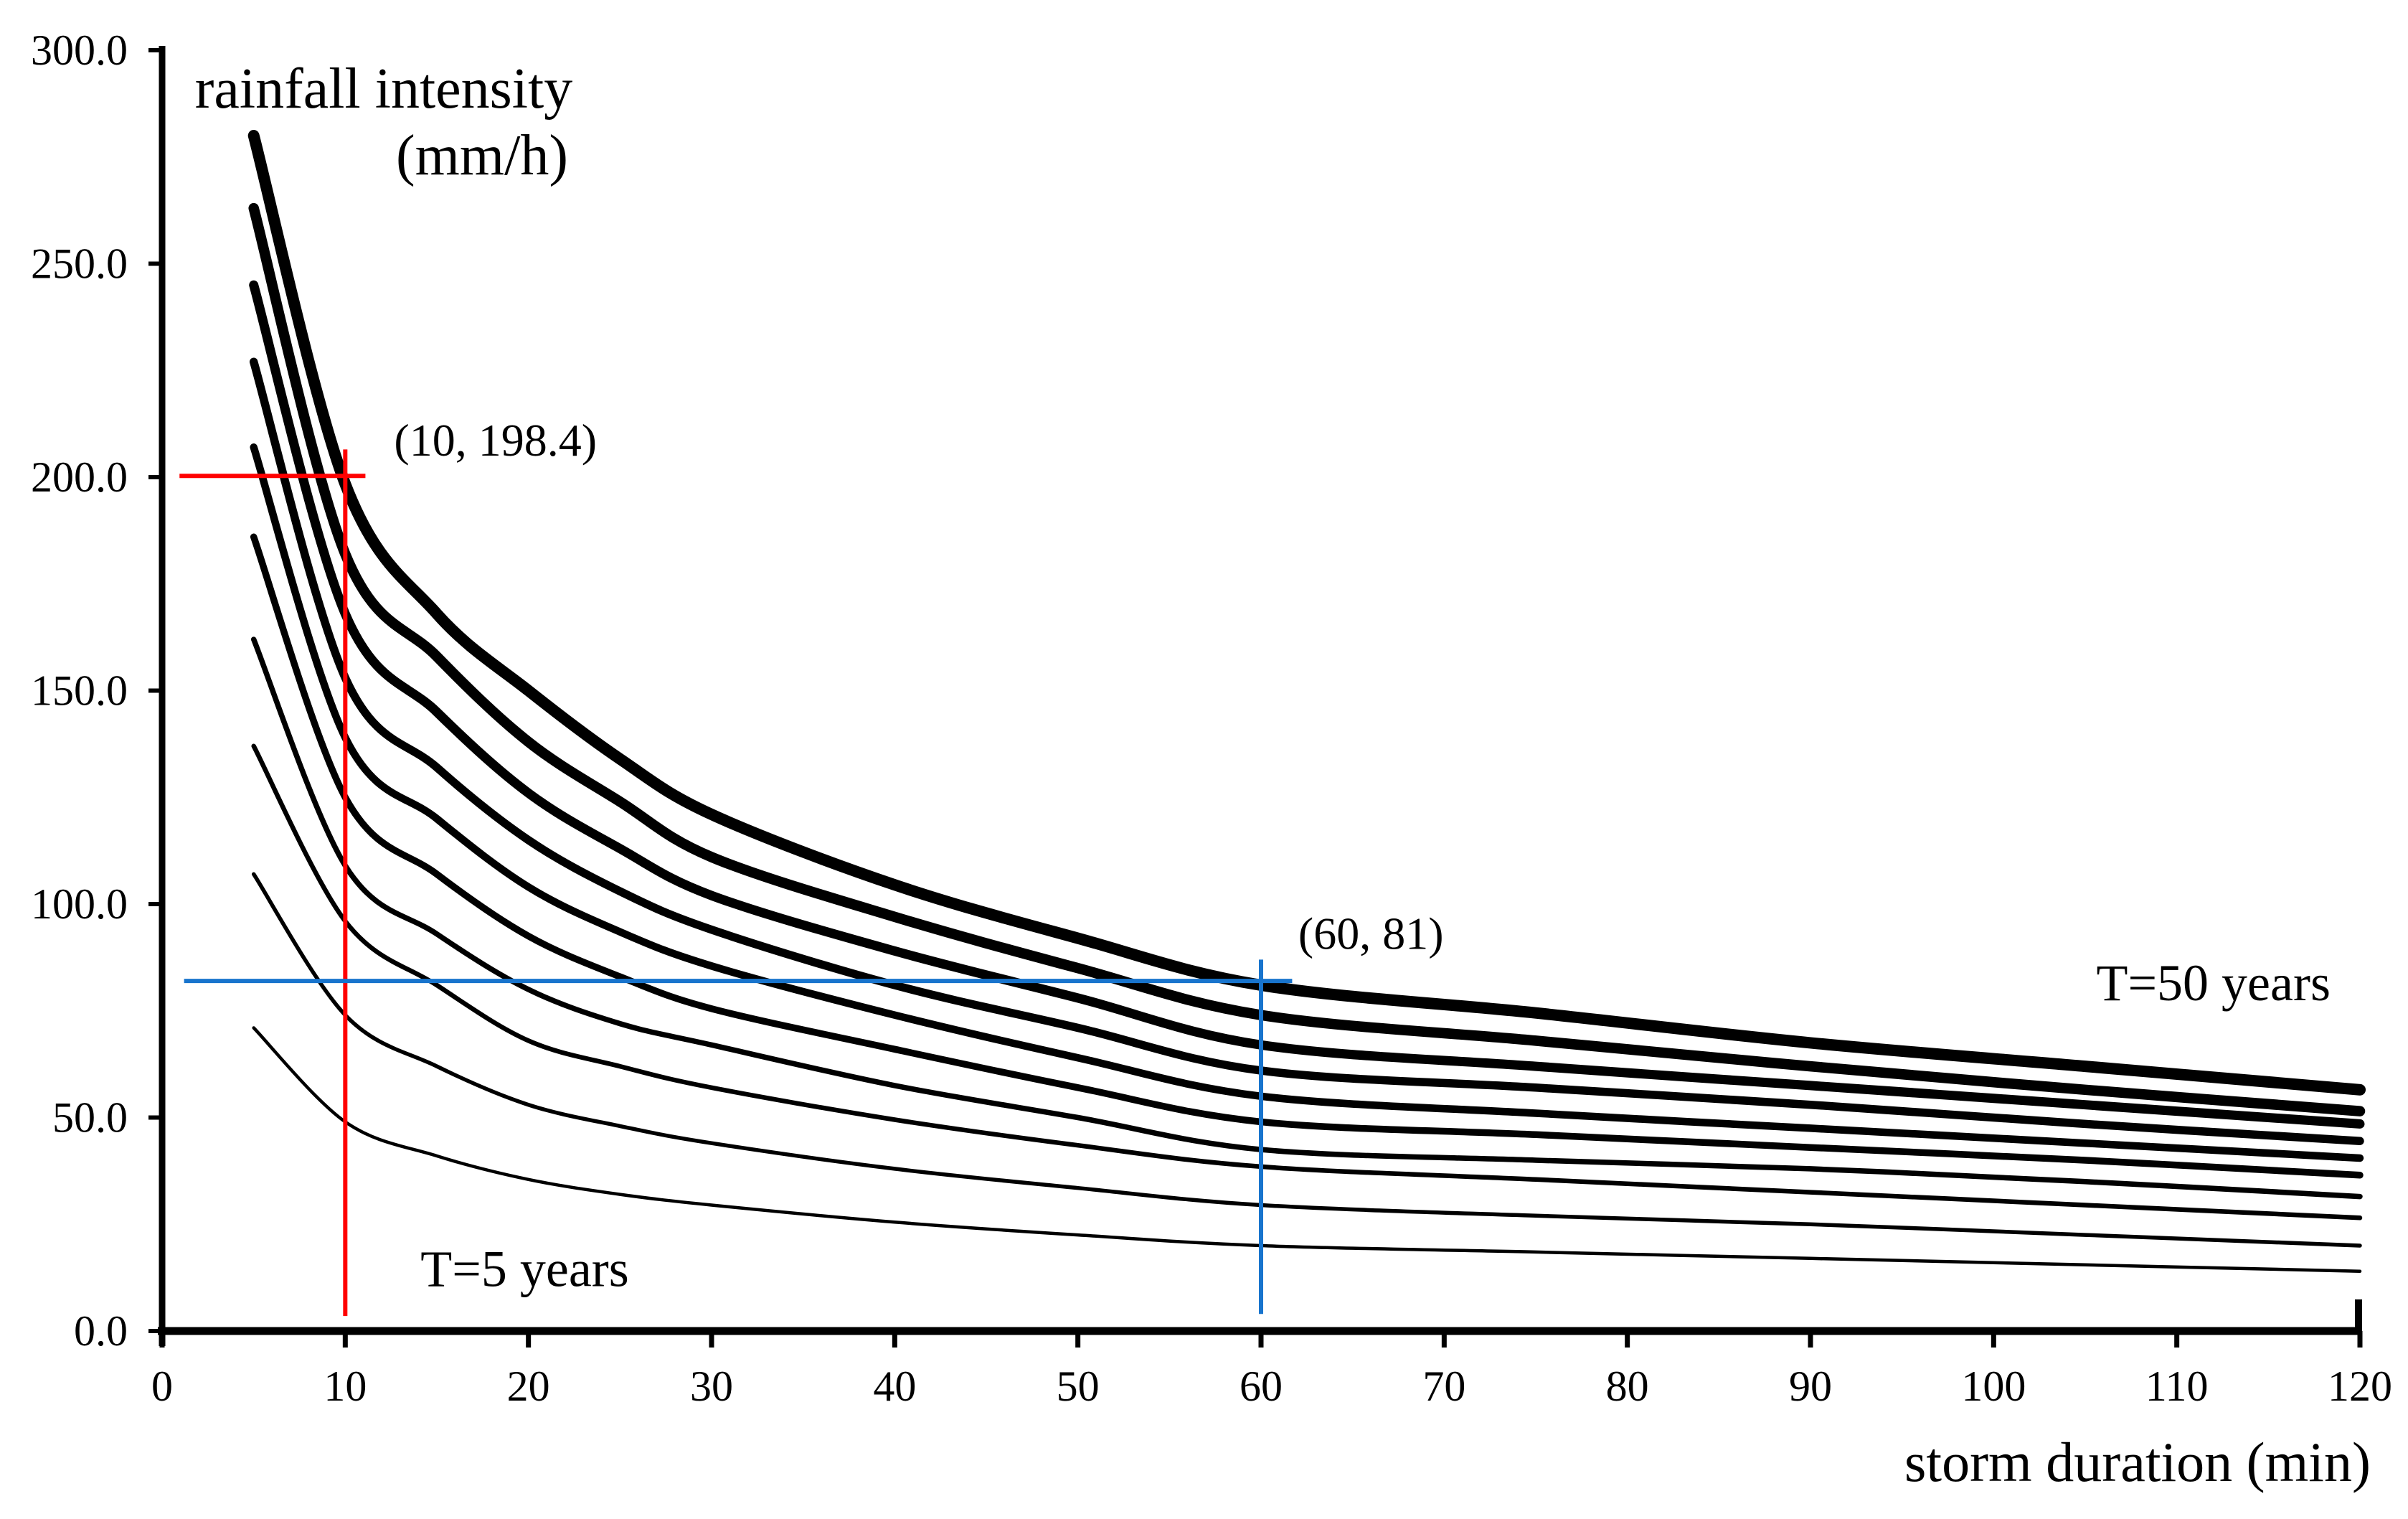 The width and height of the screenshot is (2408, 1519). What do you see at coordinates (2360, 1386) in the screenshot?
I see `x-tick-label: 120` at bounding box center [2360, 1386].